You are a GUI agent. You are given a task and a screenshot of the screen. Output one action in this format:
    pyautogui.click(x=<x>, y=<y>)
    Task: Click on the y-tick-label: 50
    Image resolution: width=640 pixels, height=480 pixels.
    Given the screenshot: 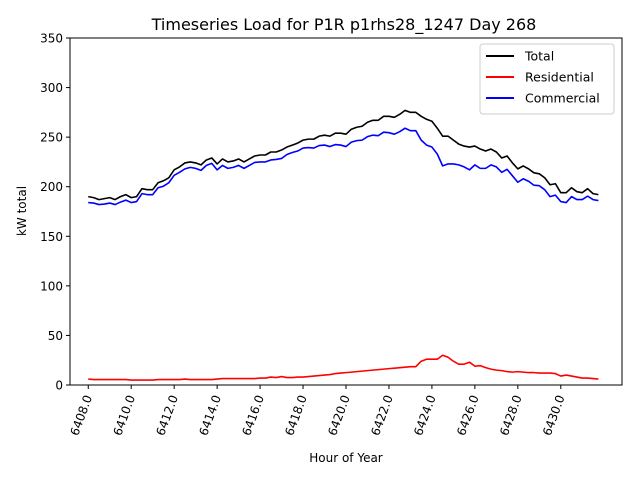 What is the action you would take?
    pyautogui.click(x=55, y=336)
    